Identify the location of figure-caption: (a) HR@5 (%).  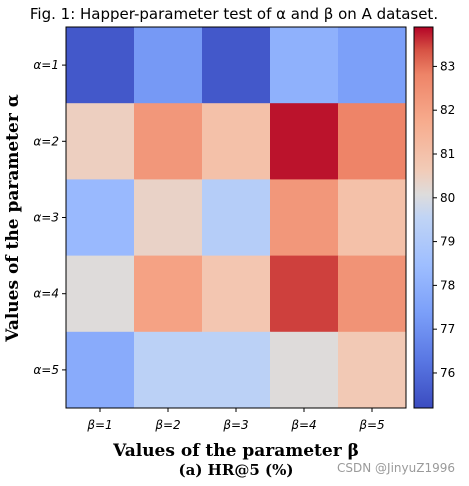
(236, 470).